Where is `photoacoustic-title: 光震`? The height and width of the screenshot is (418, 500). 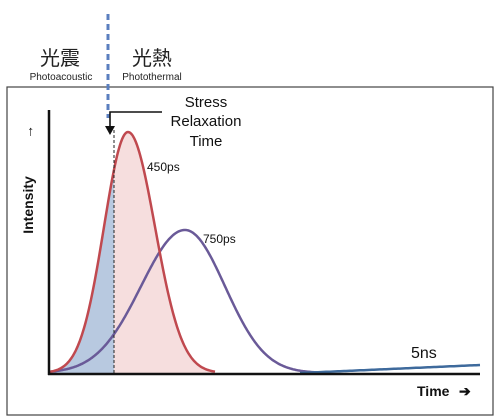
photoacoustic-title: 光震 is located at coordinates (60, 58).